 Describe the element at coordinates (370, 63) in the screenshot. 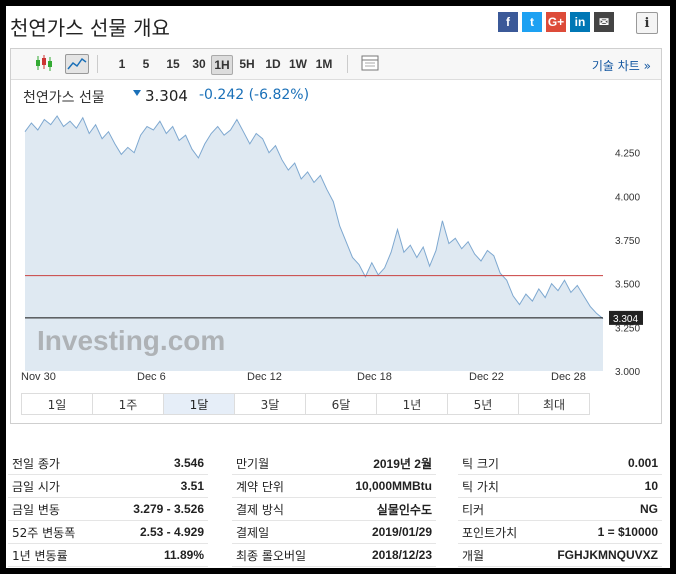

I see `settings-panel-icon` at that location.